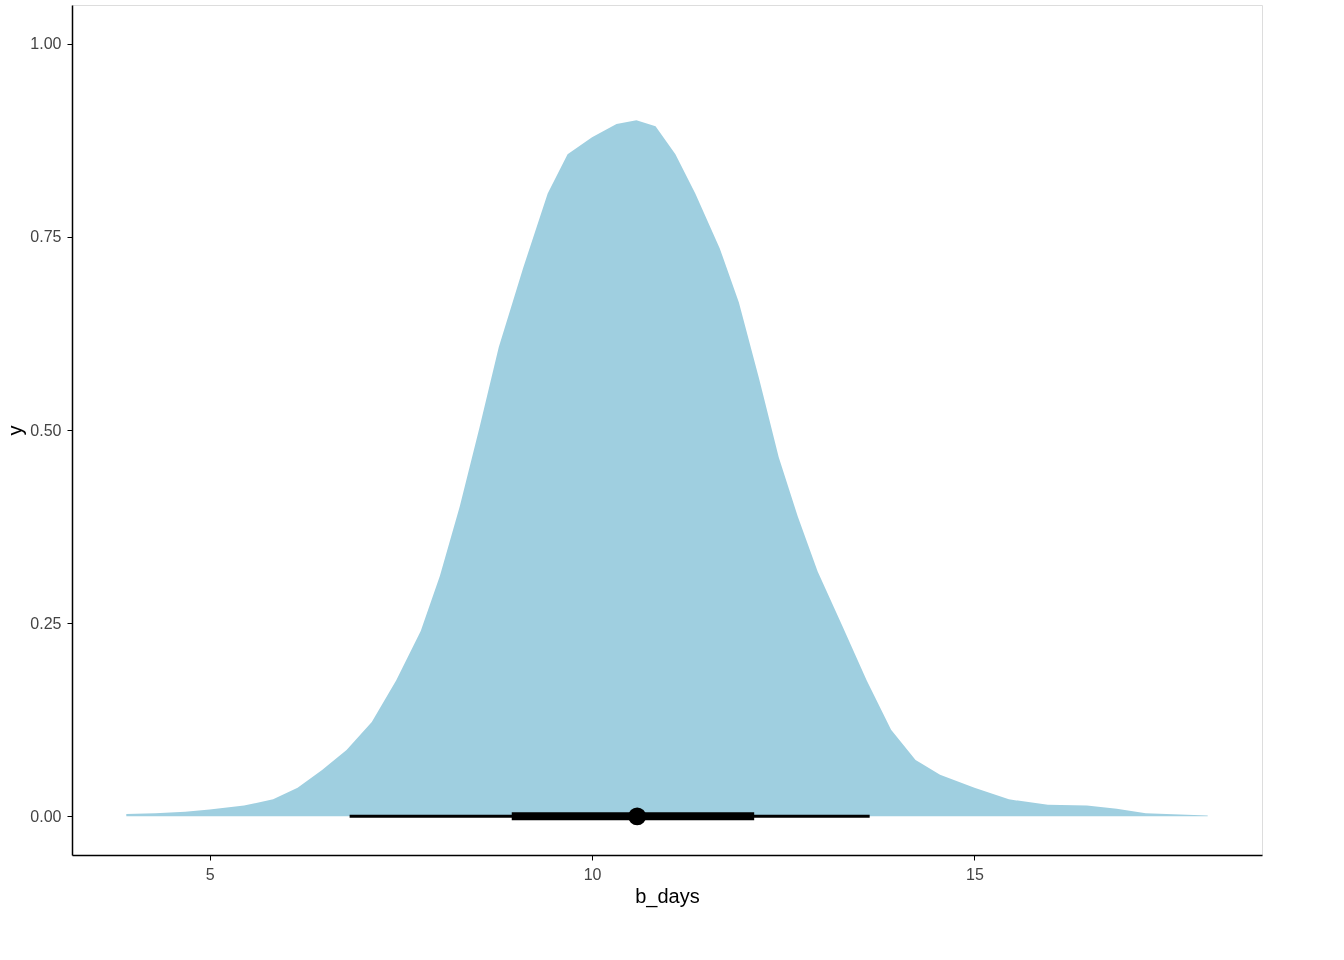 The height and width of the screenshot is (960, 1344). I want to click on x-axis-title: b_days, so click(667, 896).